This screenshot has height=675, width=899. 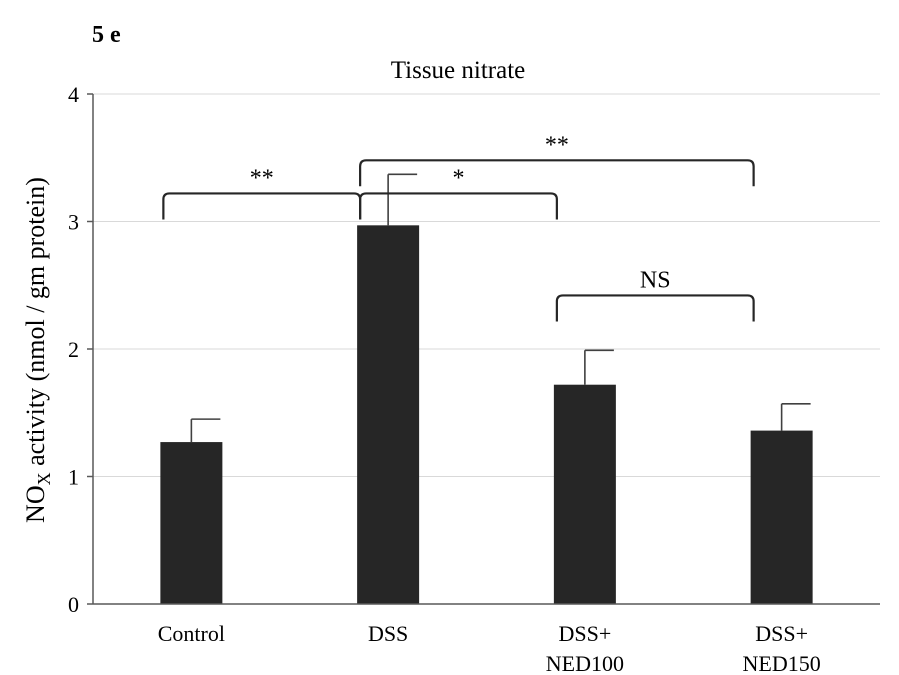 What do you see at coordinates (73, 349) in the screenshot?
I see `y-tick-label: 2` at bounding box center [73, 349].